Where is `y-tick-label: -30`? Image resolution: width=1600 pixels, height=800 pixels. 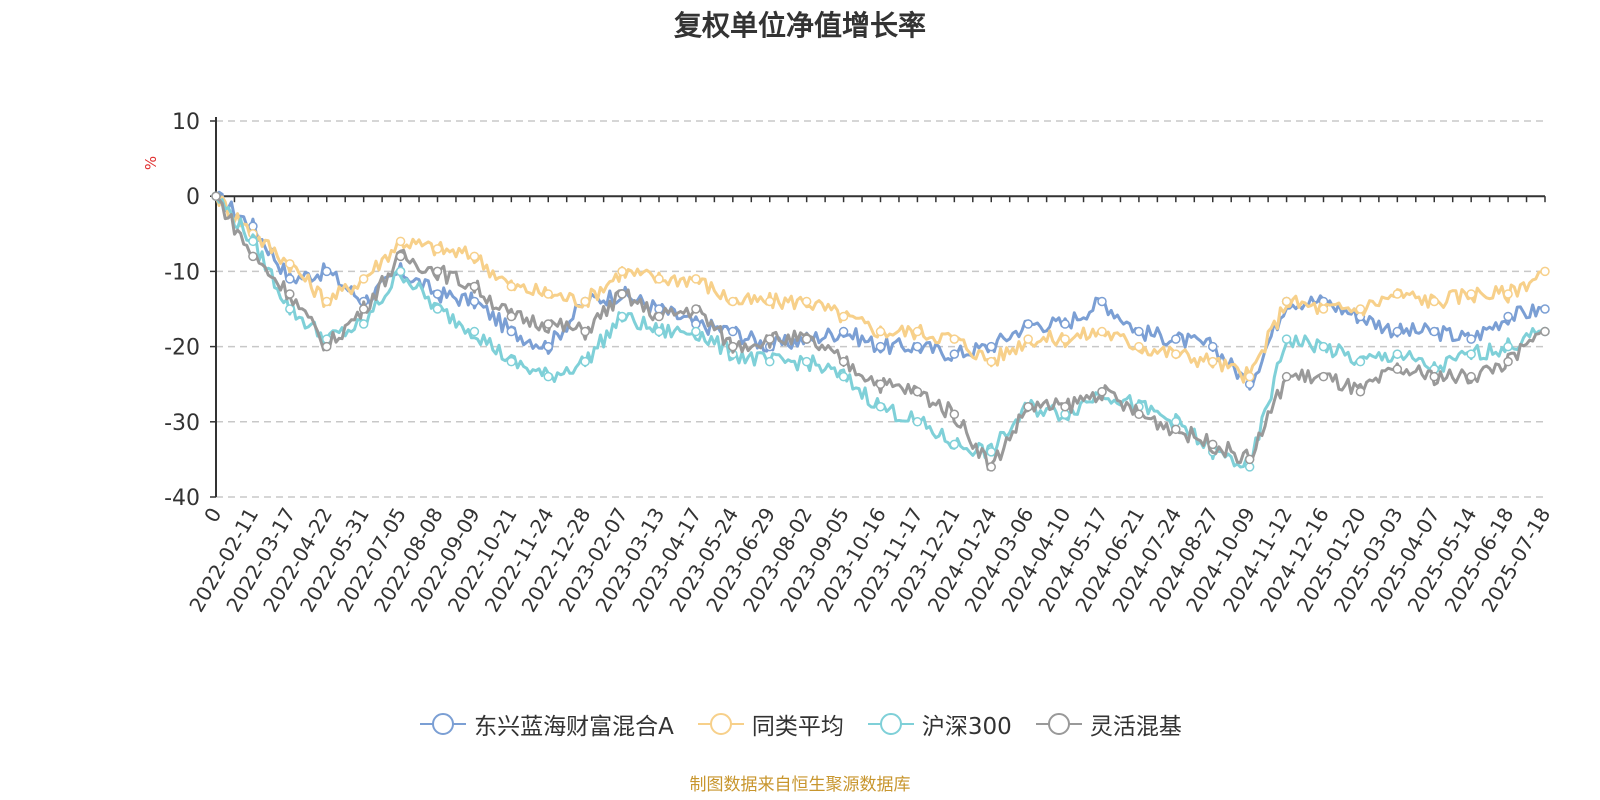 y-tick-label: -30 is located at coordinates (182, 423).